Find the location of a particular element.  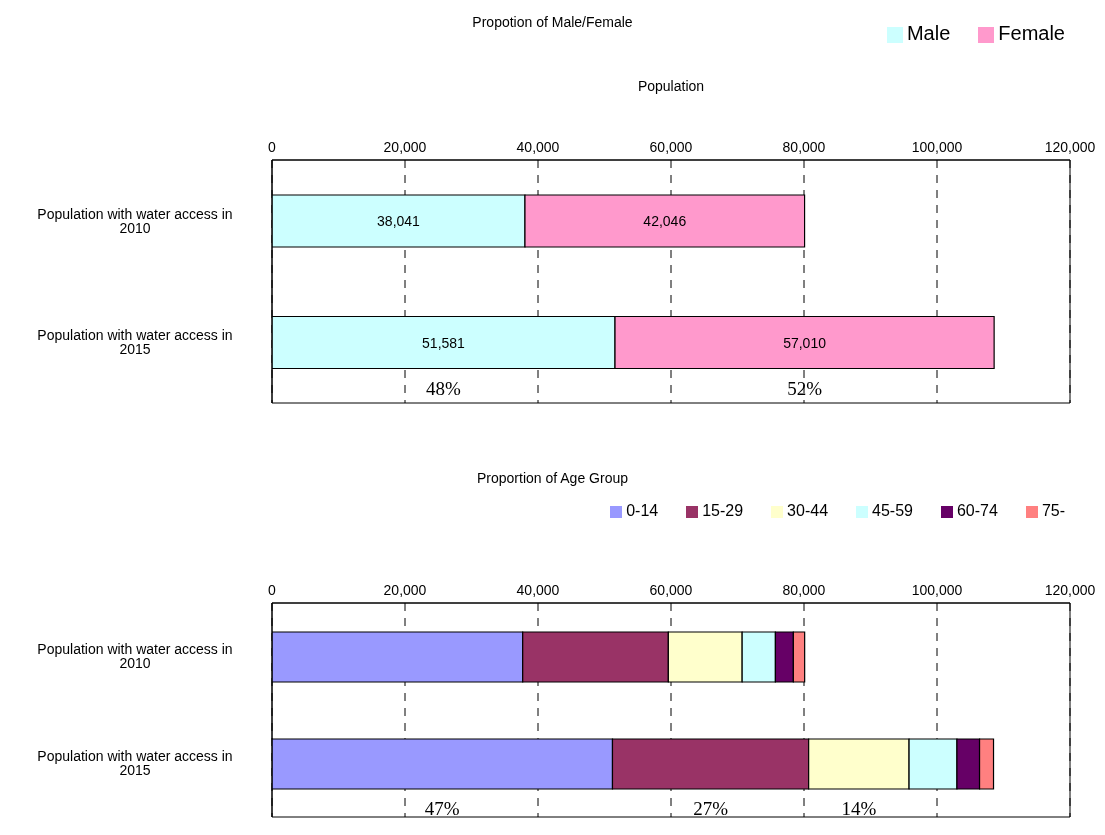

legend-label: 30-44 is located at coordinates (808, 510).